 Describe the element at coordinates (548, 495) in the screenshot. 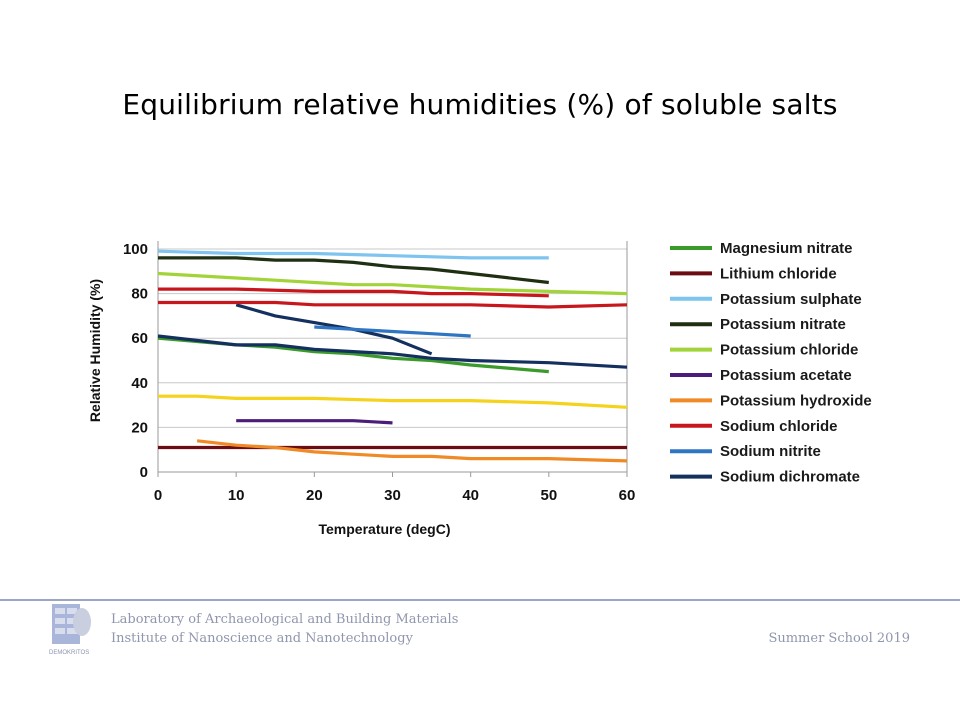

I see `x-tick-label: 50` at that location.